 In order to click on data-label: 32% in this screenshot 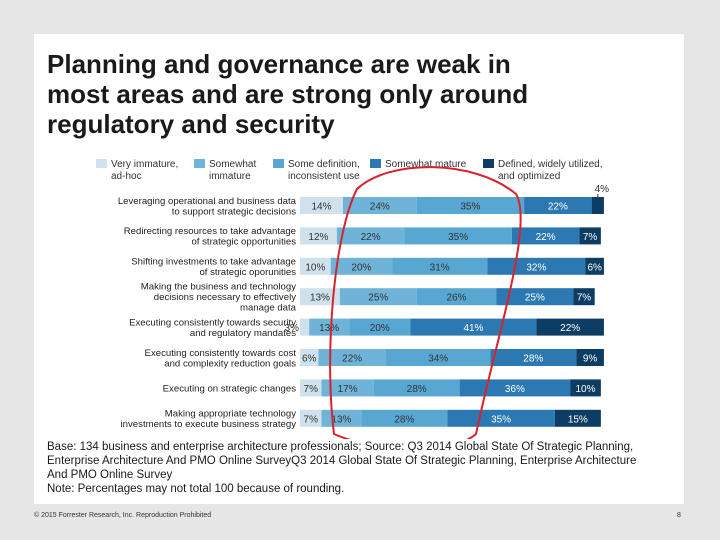, I will do `click(536, 267)`.